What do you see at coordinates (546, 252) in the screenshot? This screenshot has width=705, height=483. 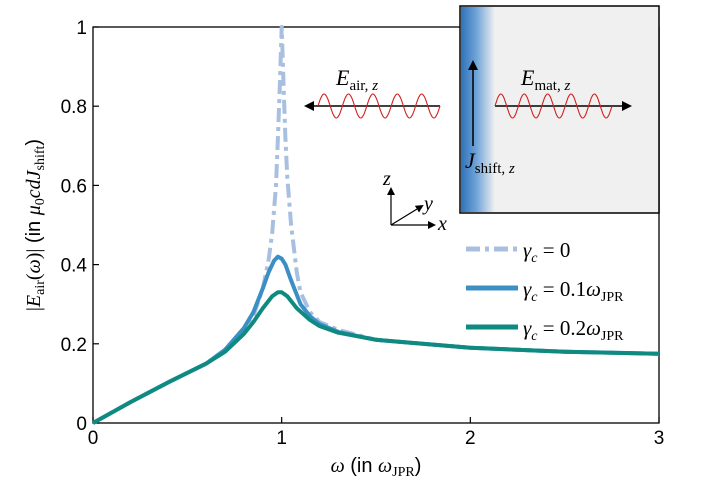 I see `legend-label-gamma-0: γc = 0` at bounding box center [546, 252].